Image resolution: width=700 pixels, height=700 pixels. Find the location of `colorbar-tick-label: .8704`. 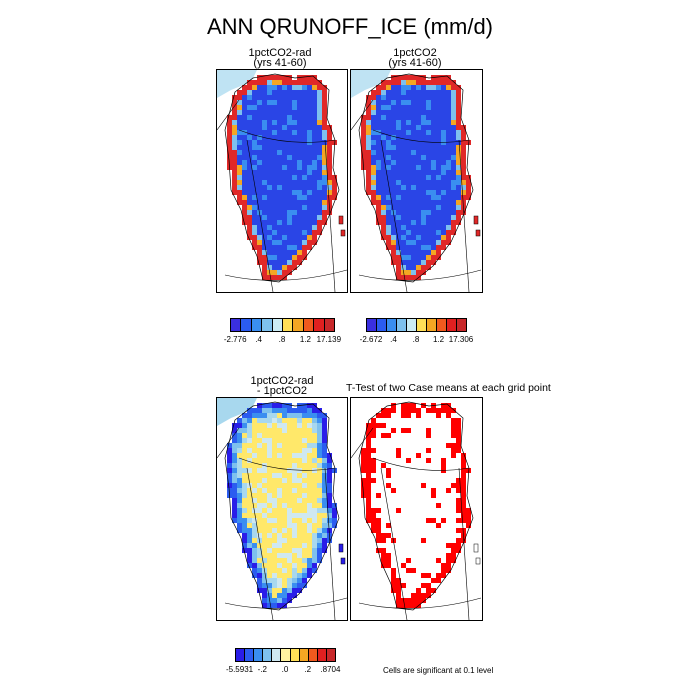

colorbar-tick-label: .8704 is located at coordinates (330, 669).